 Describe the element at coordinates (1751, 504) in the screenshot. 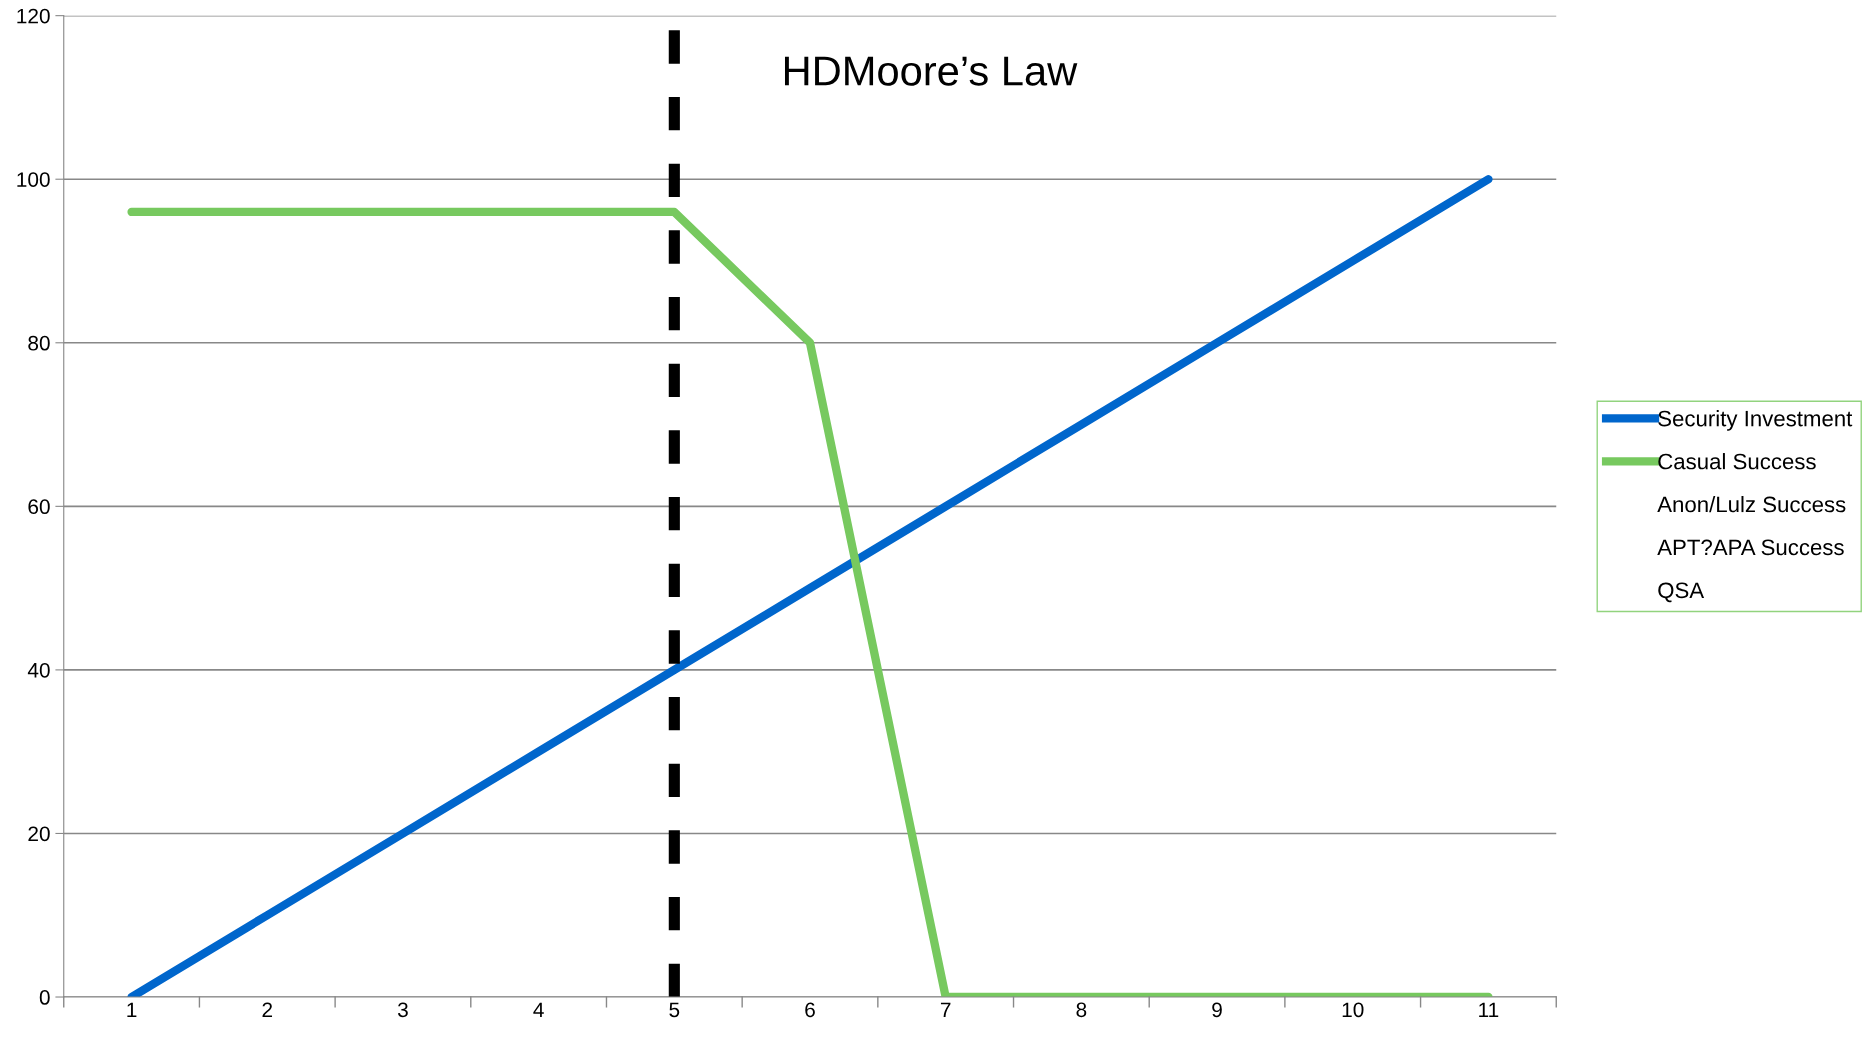

I see `text: Anon/Lulz Success` at that location.